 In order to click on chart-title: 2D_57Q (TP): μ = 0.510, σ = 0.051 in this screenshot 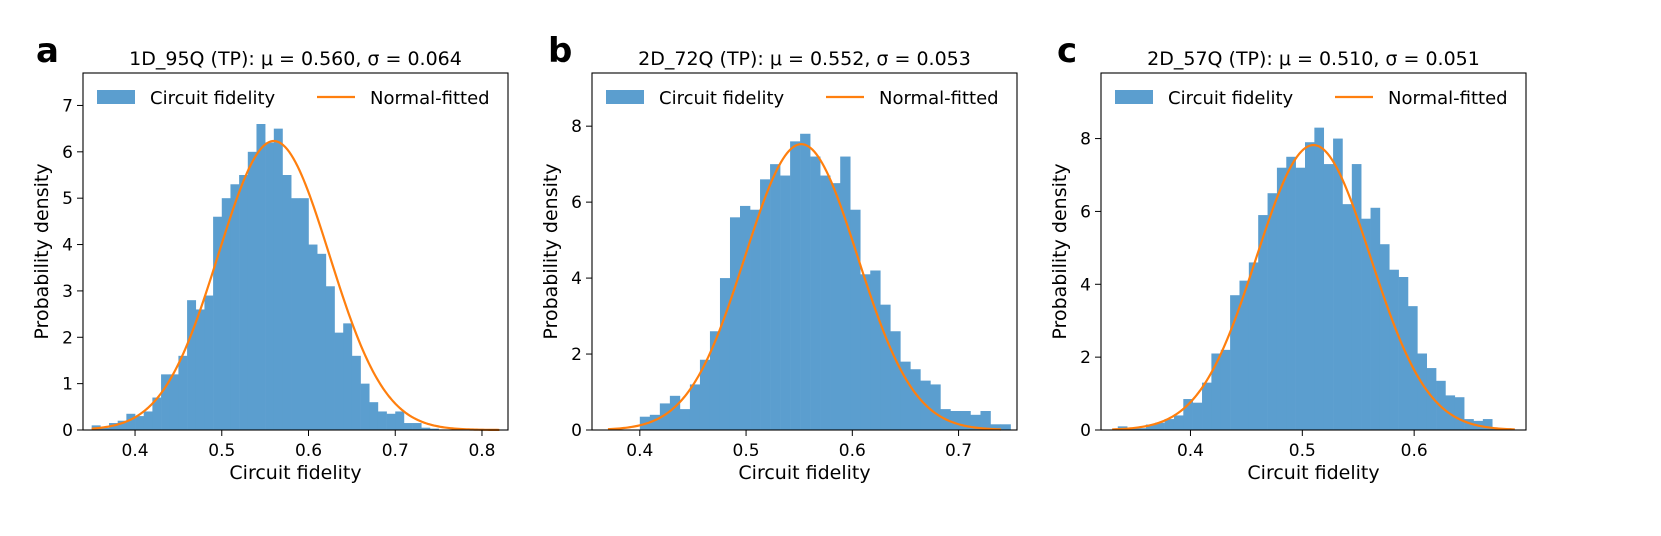, I will do `click(1313, 59)`.